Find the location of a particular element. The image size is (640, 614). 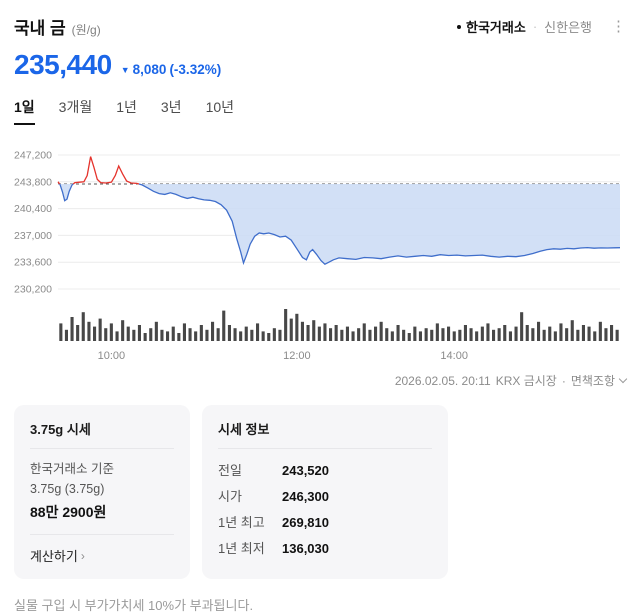

svg-text: 240,400 is located at coordinates (33, 209).